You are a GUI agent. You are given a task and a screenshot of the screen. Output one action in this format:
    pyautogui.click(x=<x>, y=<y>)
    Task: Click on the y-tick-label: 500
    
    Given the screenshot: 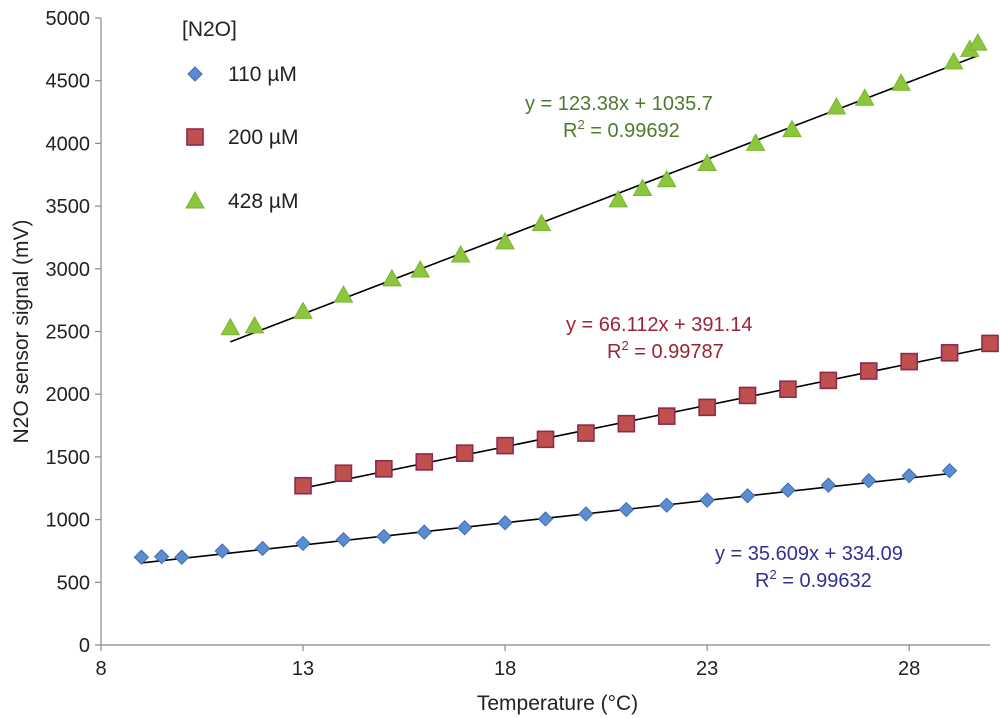 What is the action you would take?
    pyautogui.click(x=73, y=583)
    